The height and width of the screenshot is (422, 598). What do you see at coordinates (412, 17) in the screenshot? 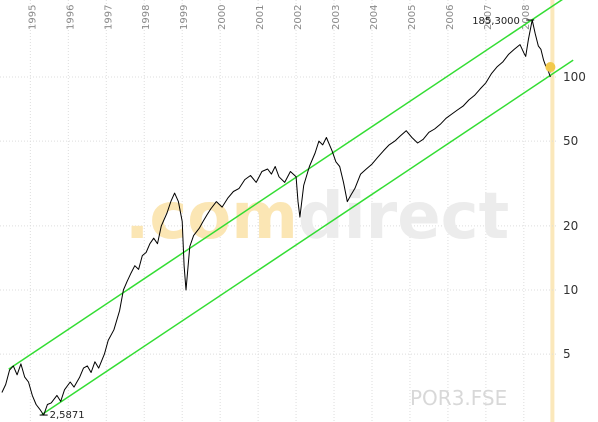
I see `year-label-2005: 2005` at bounding box center [412, 17].